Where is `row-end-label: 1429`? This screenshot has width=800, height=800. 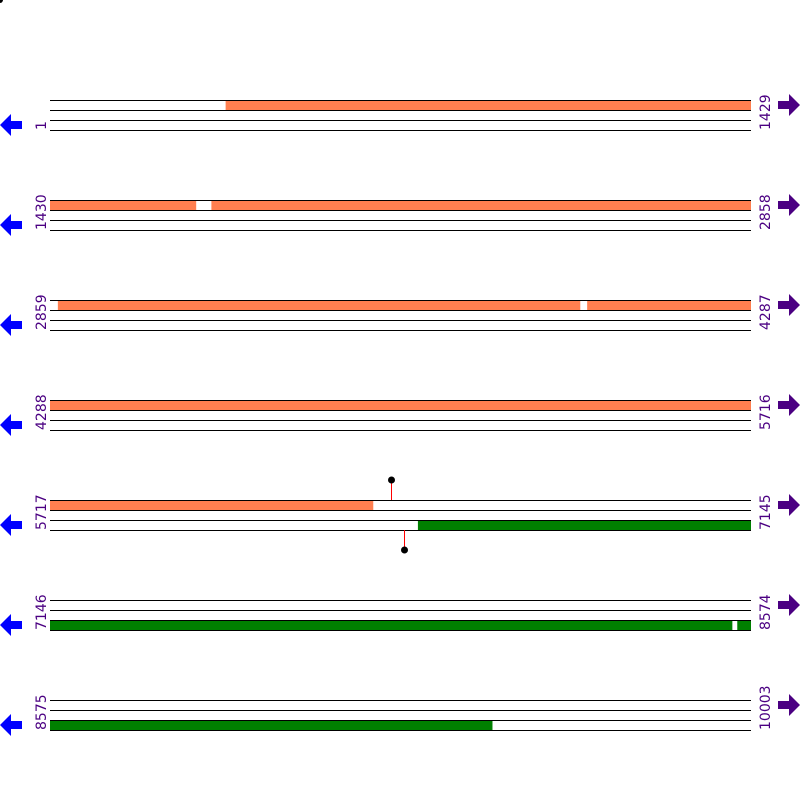 row-end-label: 1429 is located at coordinates (766, 112).